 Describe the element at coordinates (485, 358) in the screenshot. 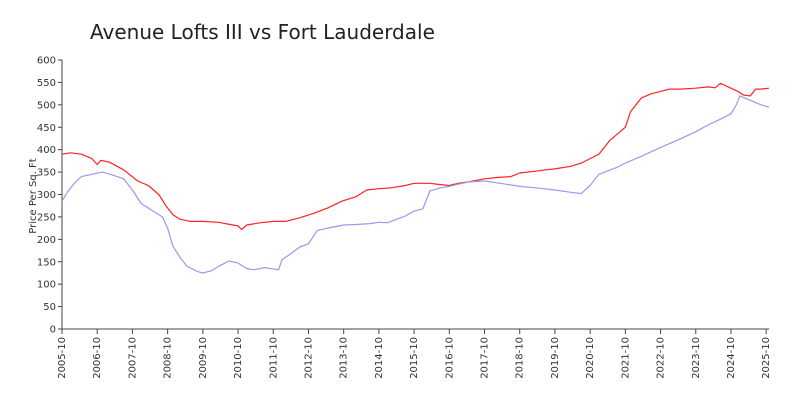

I see `x-tick-label: 2017-10` at that location.